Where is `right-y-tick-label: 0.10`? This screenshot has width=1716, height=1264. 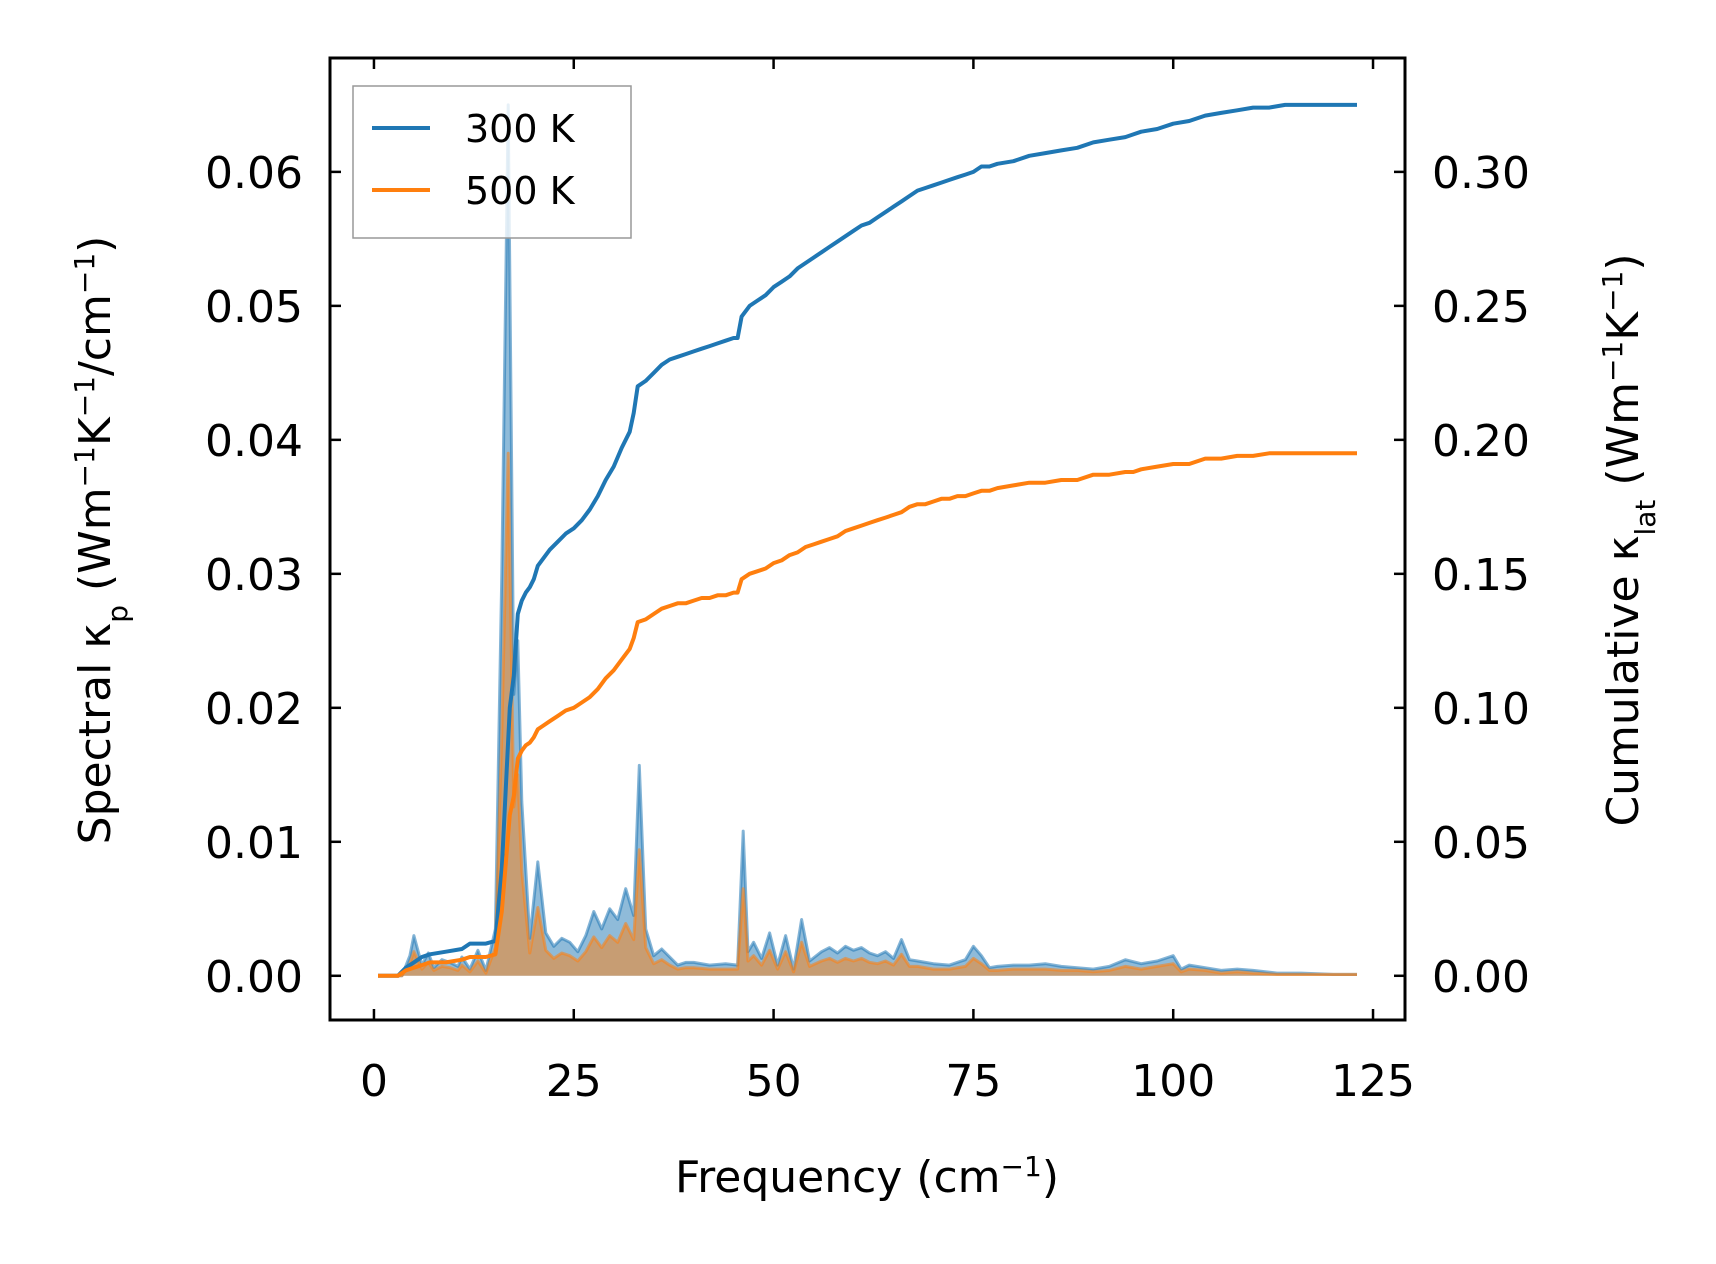 right-y-tick-label: 0.10 is located at coordinates (1481, 709).